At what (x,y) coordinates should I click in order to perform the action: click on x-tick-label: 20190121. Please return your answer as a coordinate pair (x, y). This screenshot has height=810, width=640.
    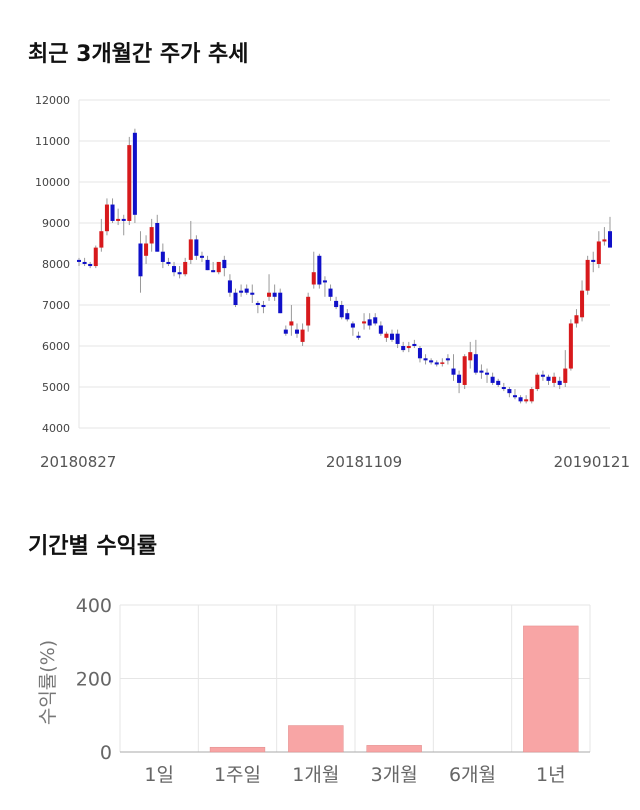
    Looking at the image, I should click on (592, 462).